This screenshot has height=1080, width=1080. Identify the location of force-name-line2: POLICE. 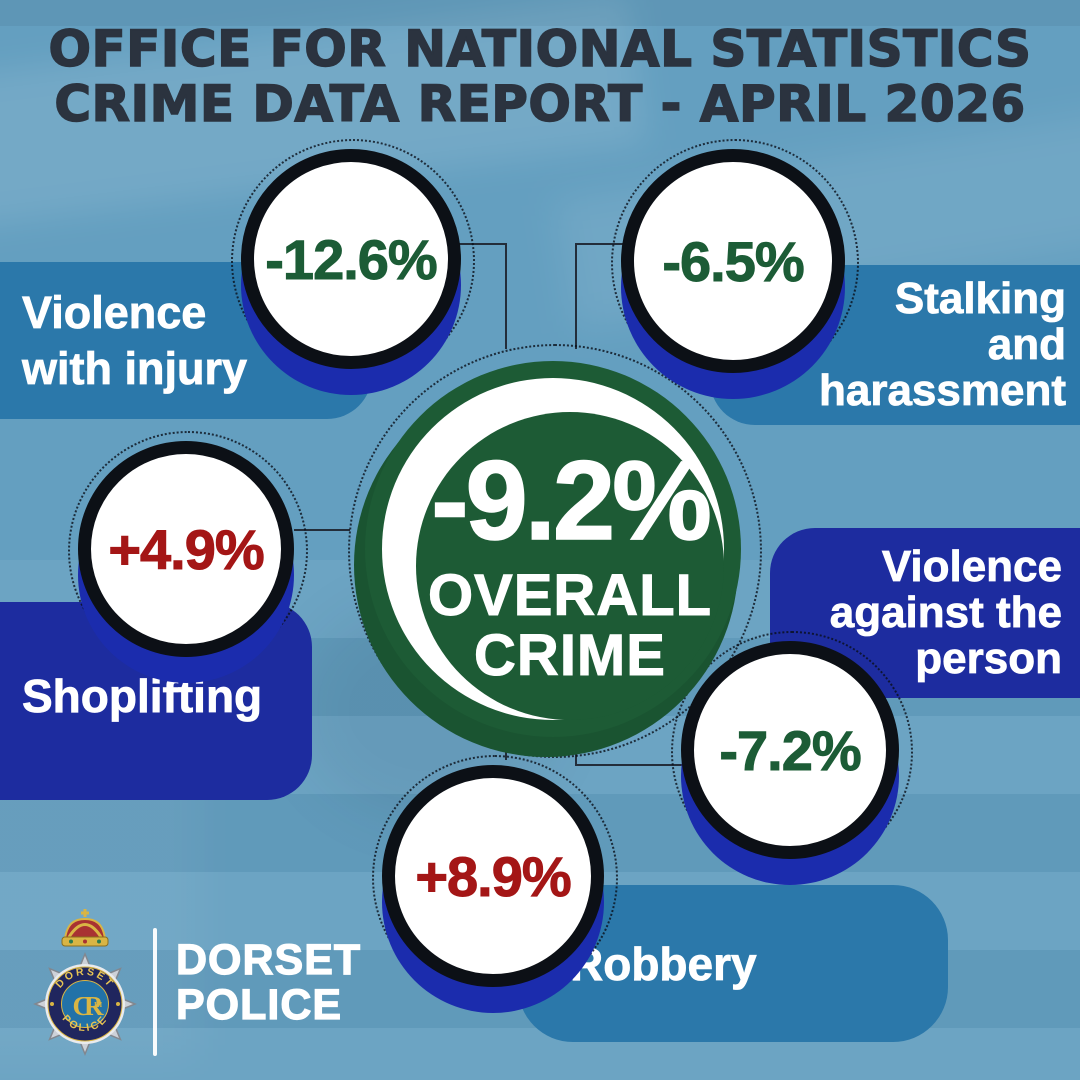
(259, 1005).